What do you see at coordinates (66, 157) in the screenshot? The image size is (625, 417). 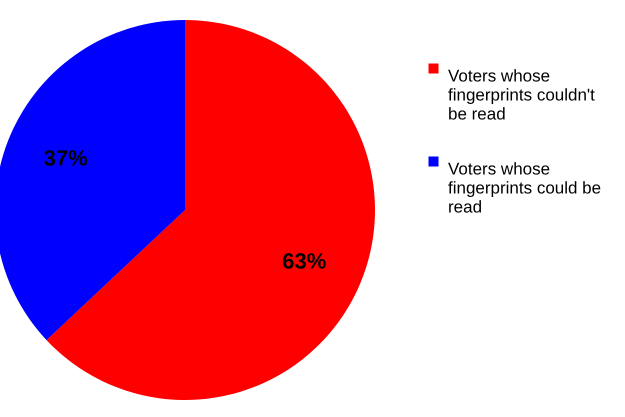 I see `data-label: 37%` at bounding box center [66, 157].